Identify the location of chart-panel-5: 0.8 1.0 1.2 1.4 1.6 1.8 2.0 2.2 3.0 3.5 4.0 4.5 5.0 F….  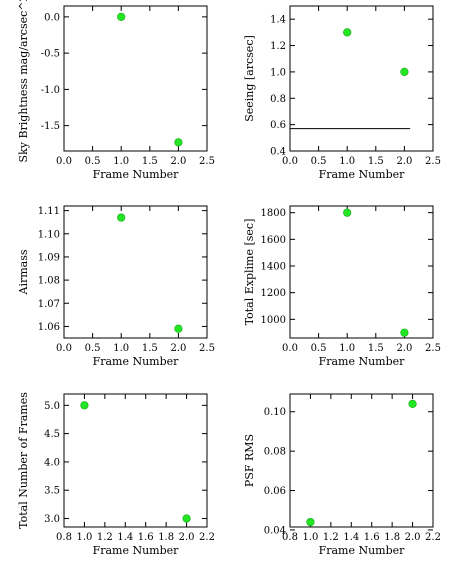
(116, 474).